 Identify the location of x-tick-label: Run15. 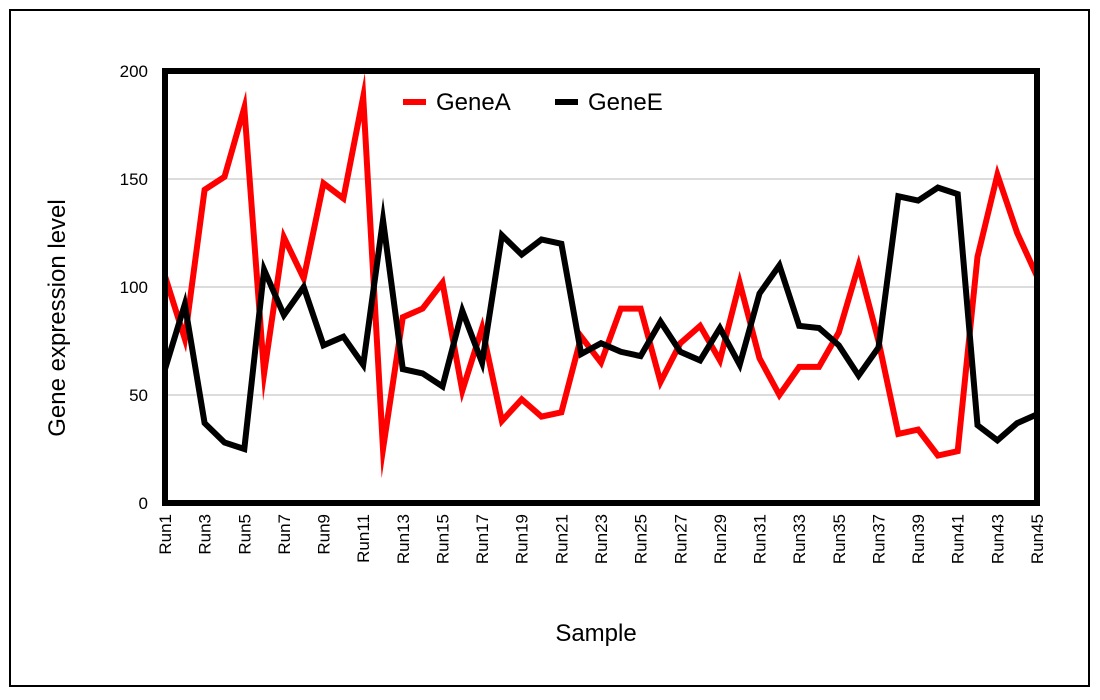
(443, 539).